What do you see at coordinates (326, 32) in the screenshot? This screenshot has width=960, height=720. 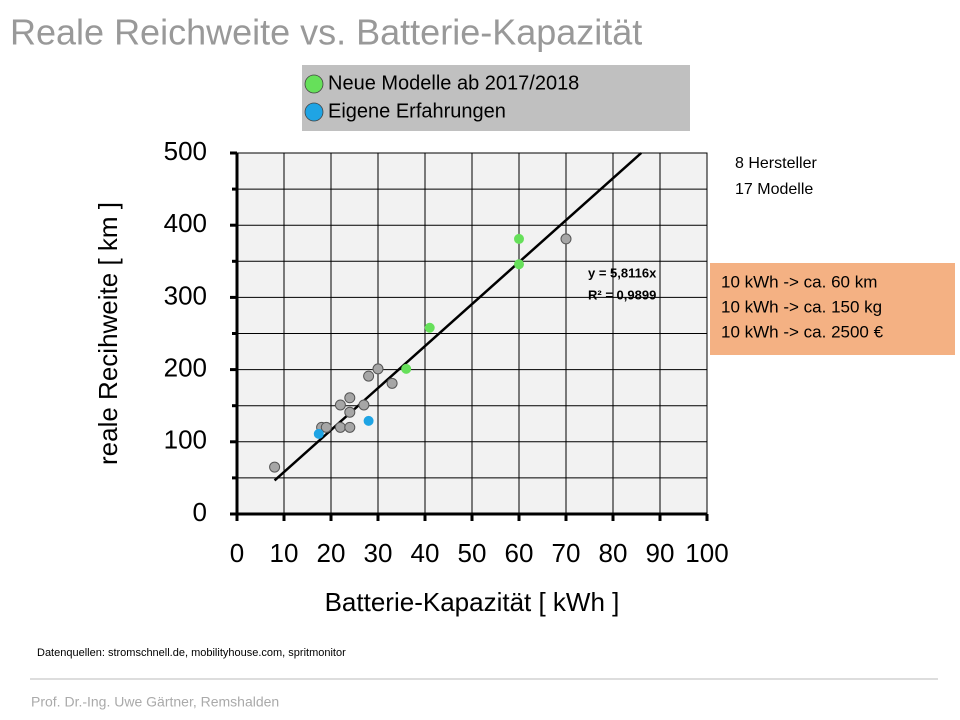 I see `title: Reale Reichweite vs. Batterie-Kapazität` at bounding box center [326, 32].